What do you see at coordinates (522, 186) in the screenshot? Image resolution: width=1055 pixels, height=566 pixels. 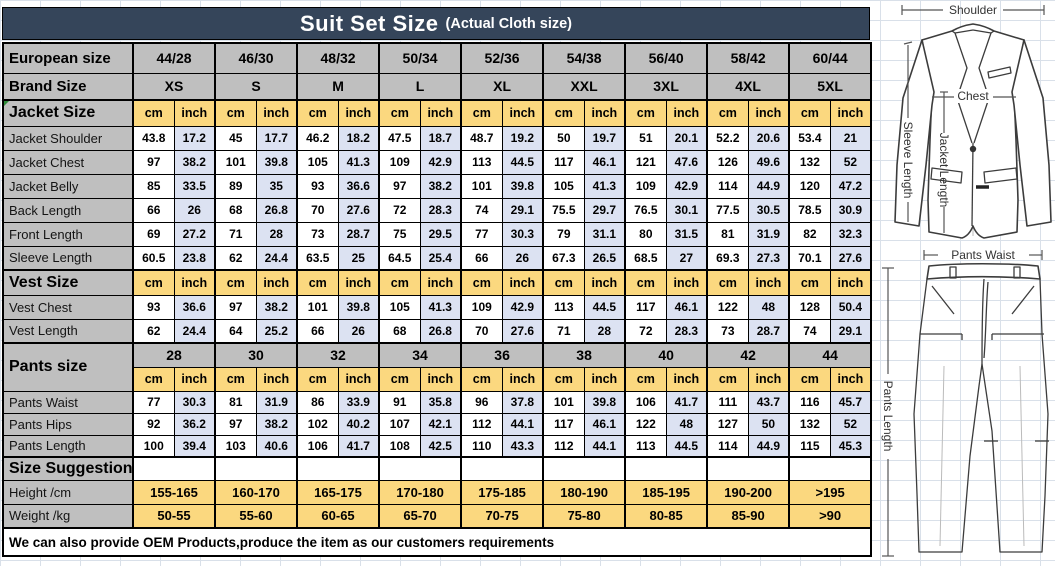 I see `inch-value-cell: 39.8` at bounding box center [522, 186].